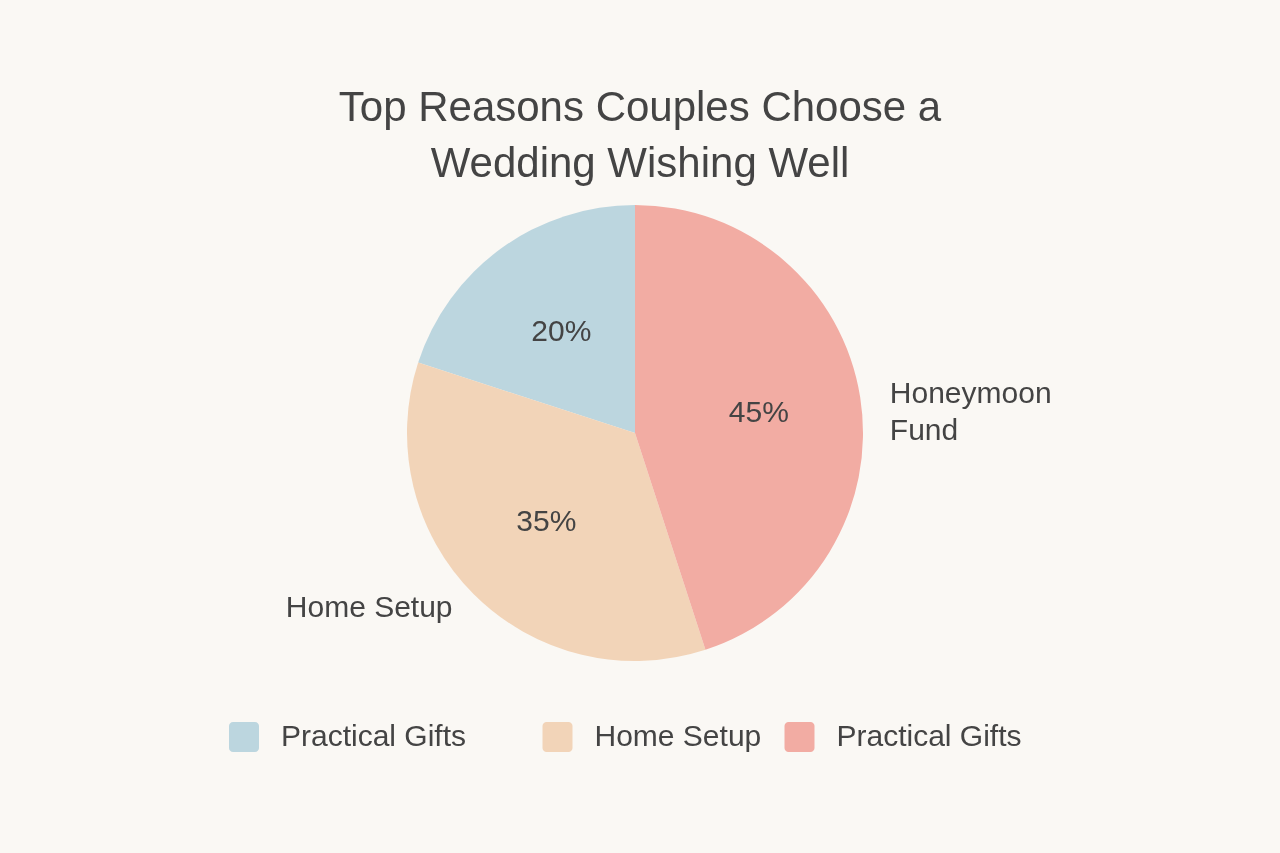  Describe the element at coordinates (561, 330) in the screenshot. I see `data-label: 20%` at that location.